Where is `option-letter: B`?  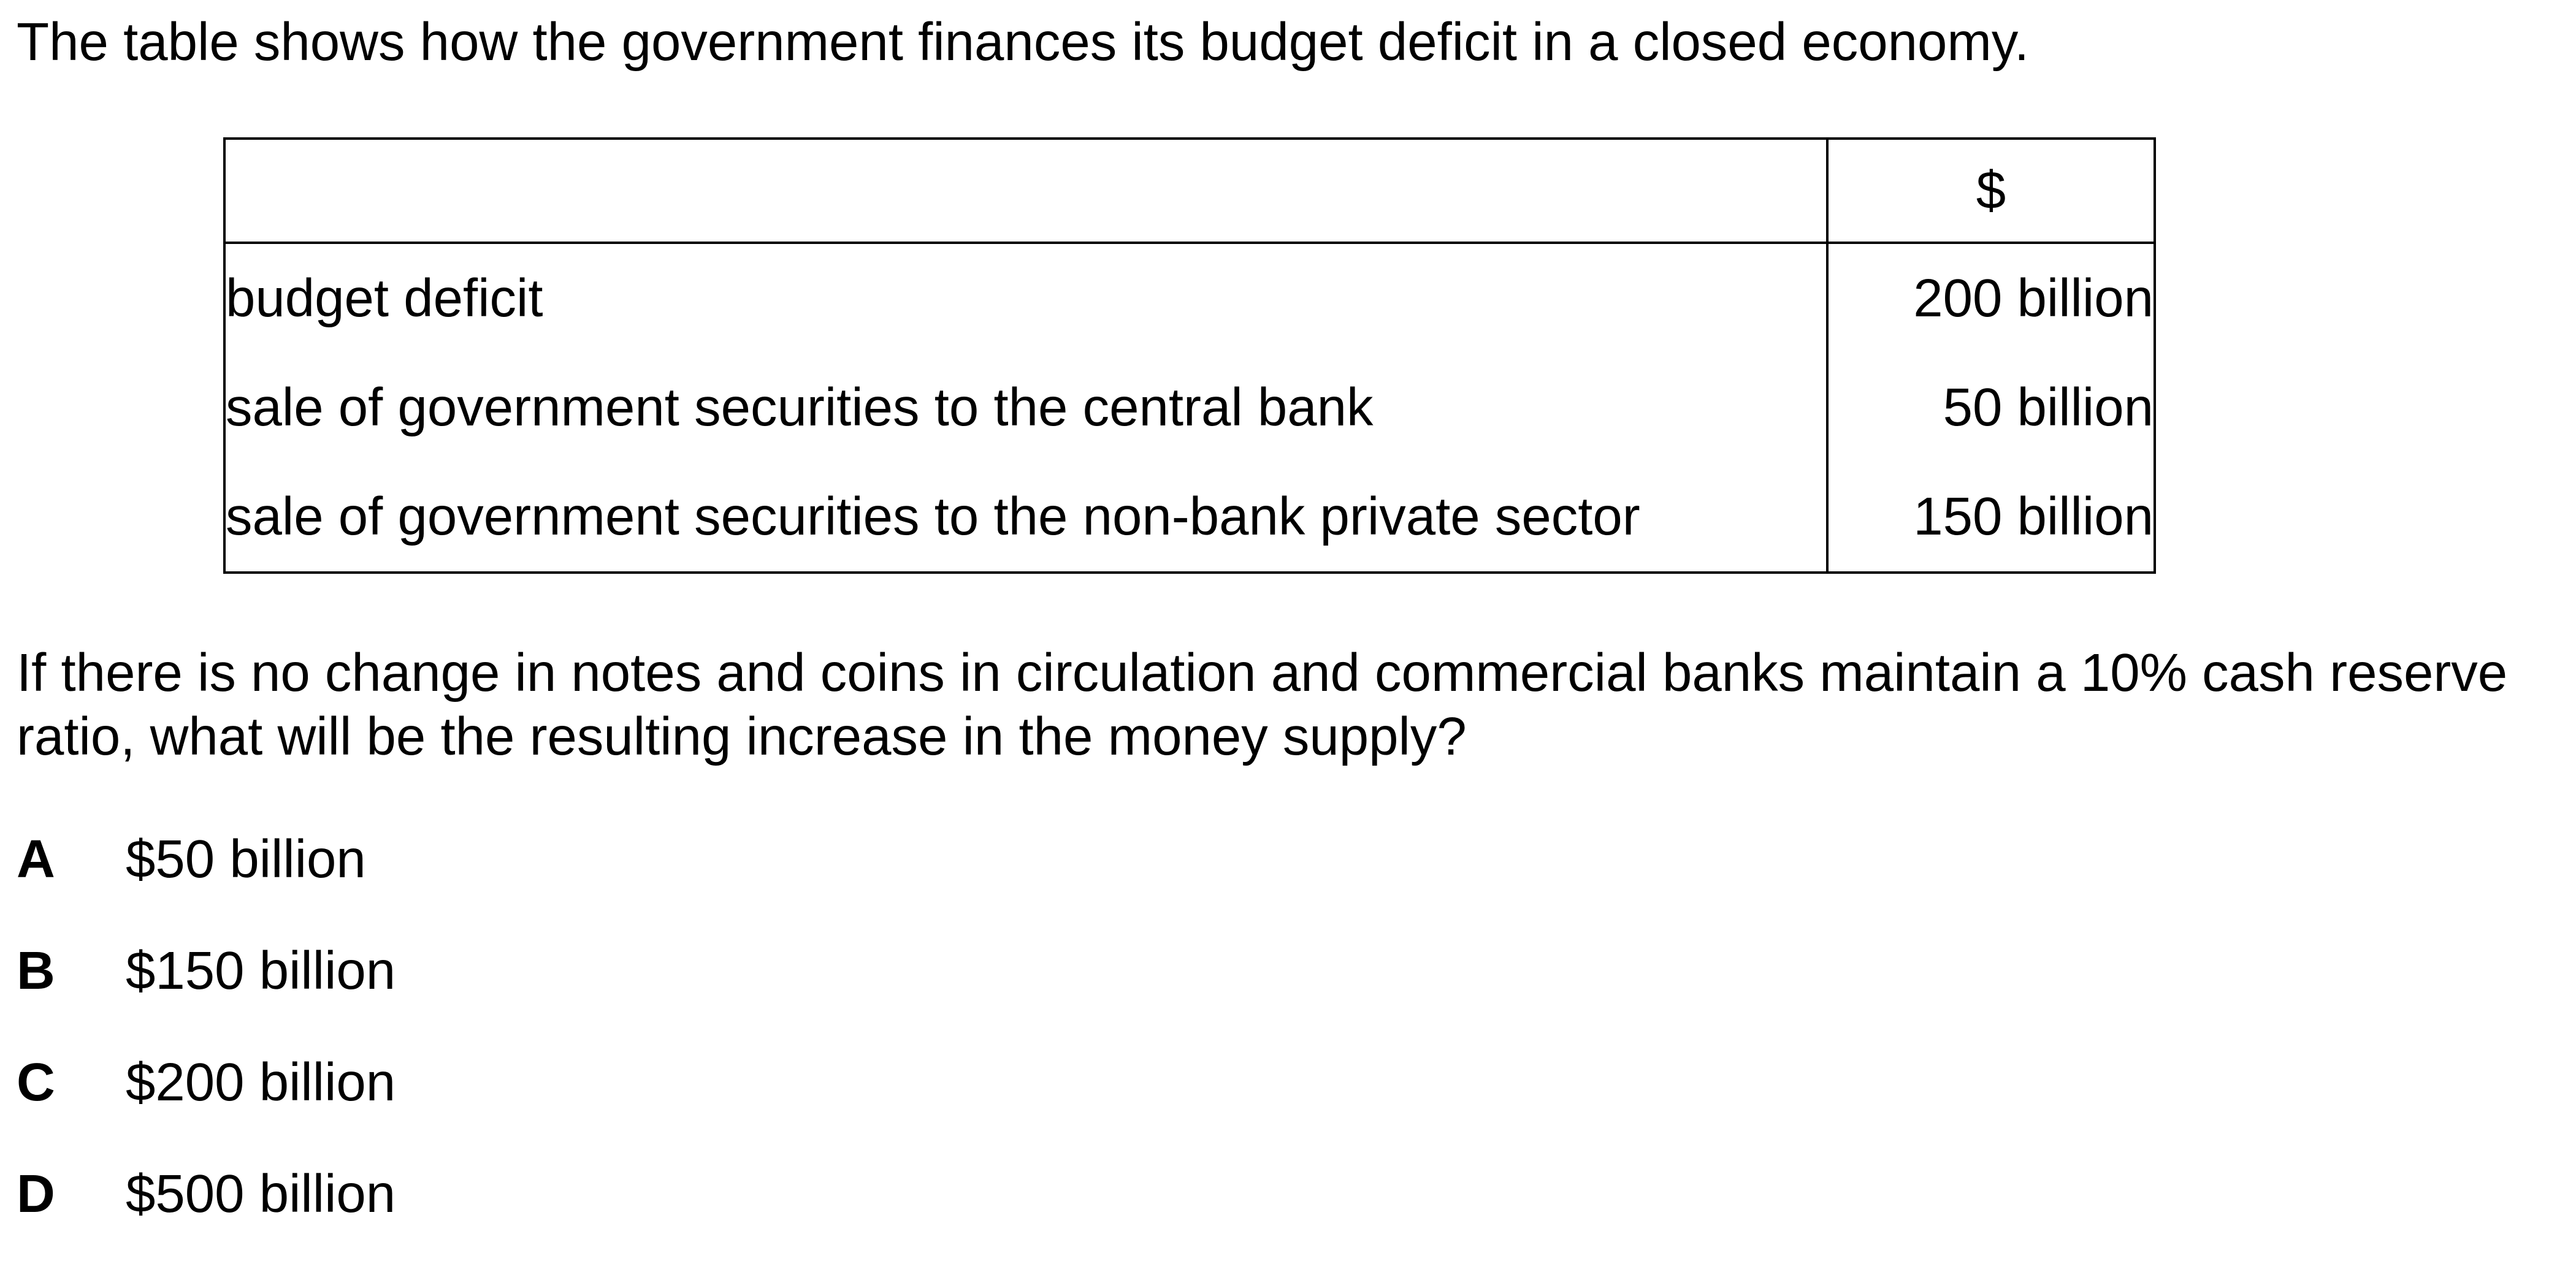
option-letter: B is located at coordinates (36, 970).